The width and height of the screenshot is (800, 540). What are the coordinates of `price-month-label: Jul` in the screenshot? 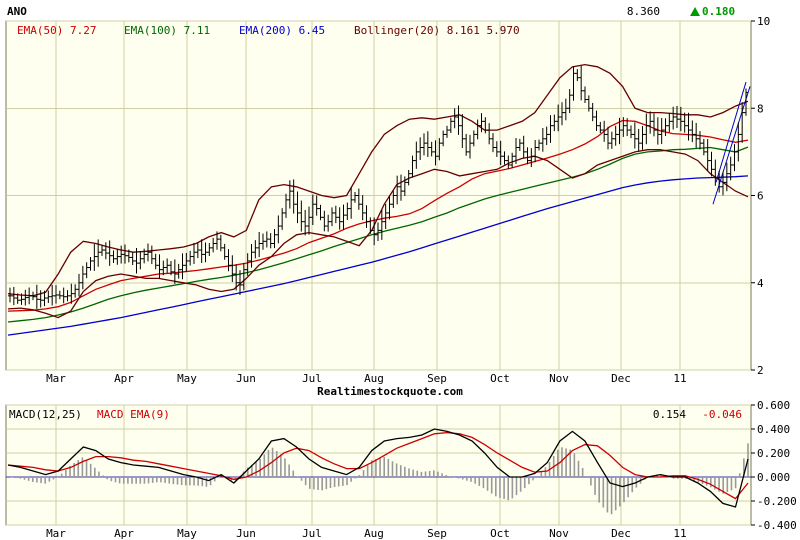 It's located at (312, 378).